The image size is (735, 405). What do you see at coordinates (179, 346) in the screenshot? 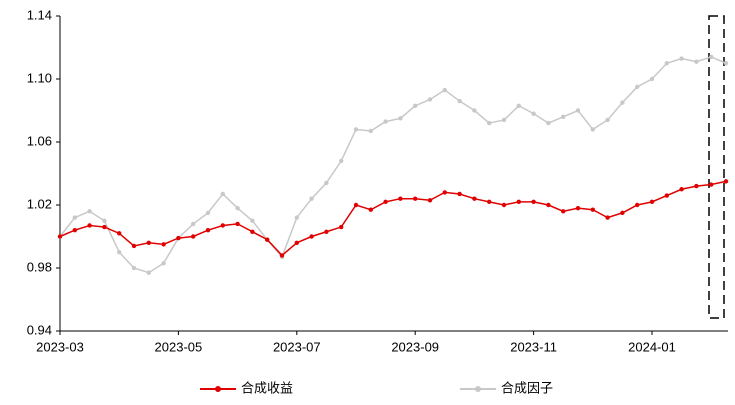
I see `x-tick-label: 2023-05` at bounding box center [179, 346].